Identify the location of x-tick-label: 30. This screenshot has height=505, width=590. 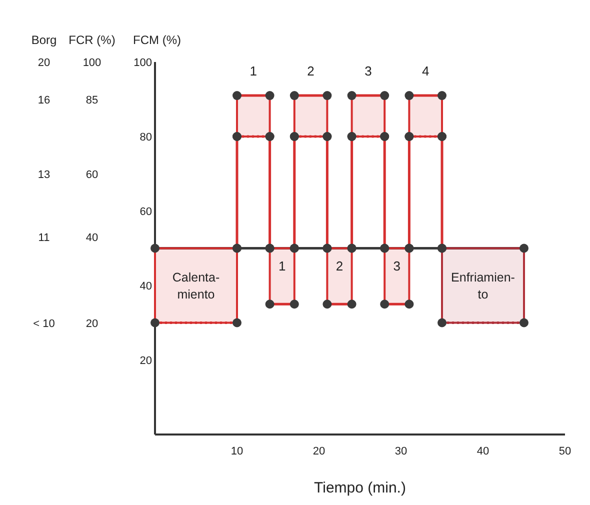
(401, 452).